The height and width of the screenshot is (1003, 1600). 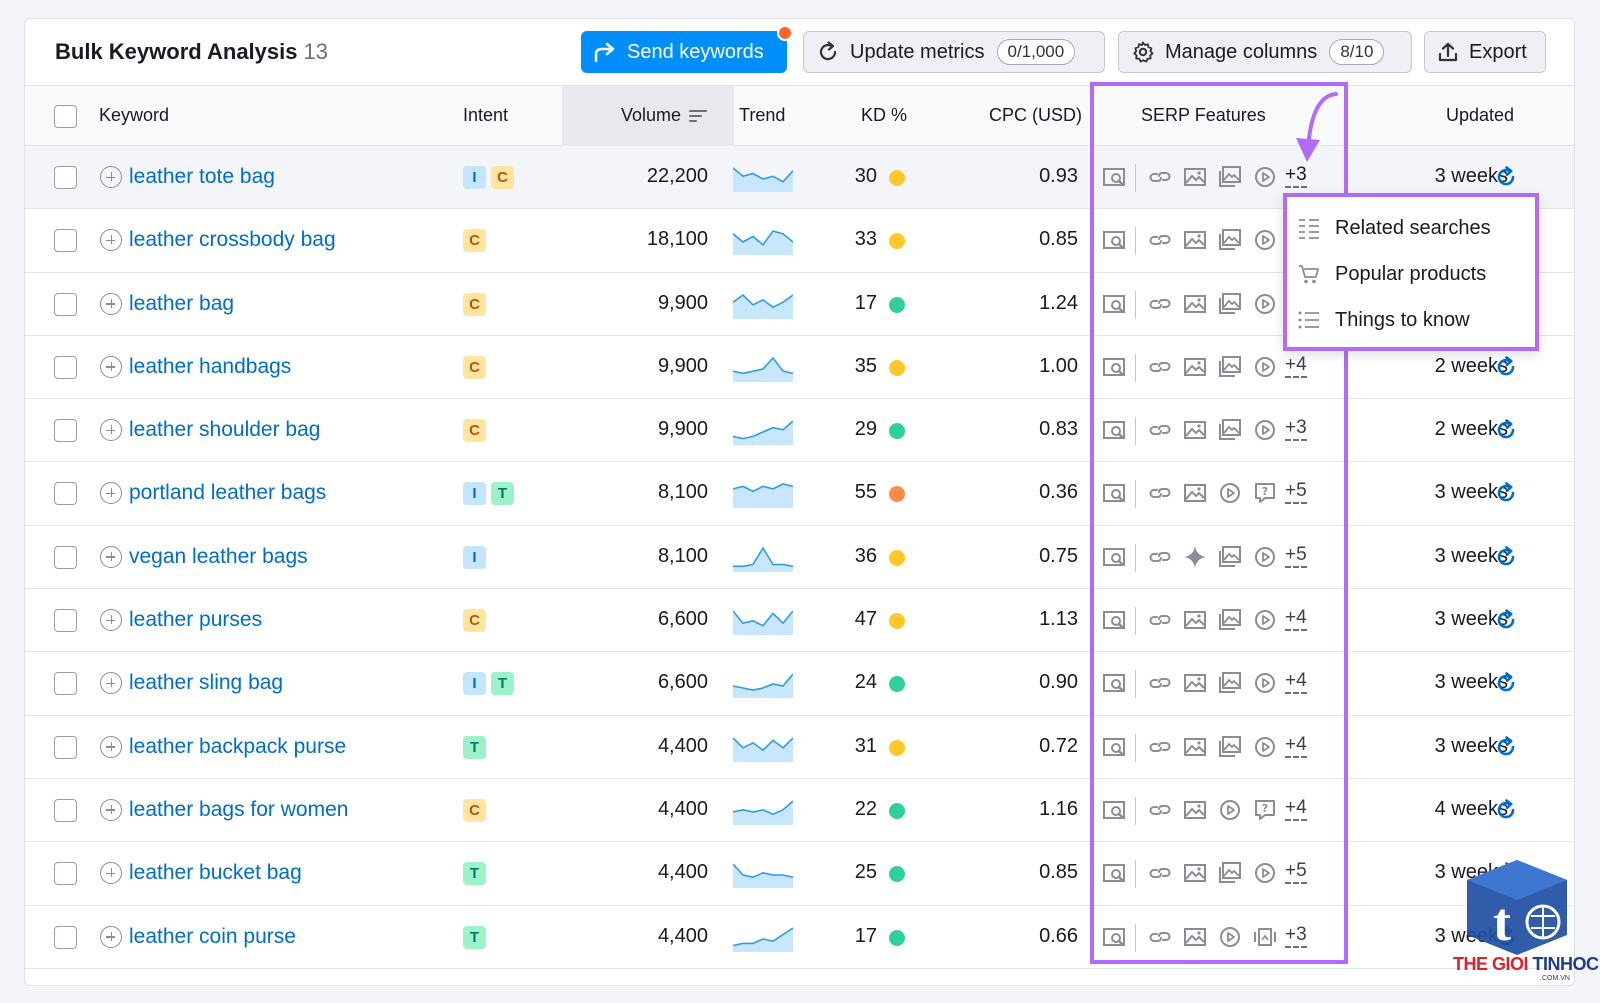 I want to click on keyword-link: leather bags for women, so click(x=239, y=809).